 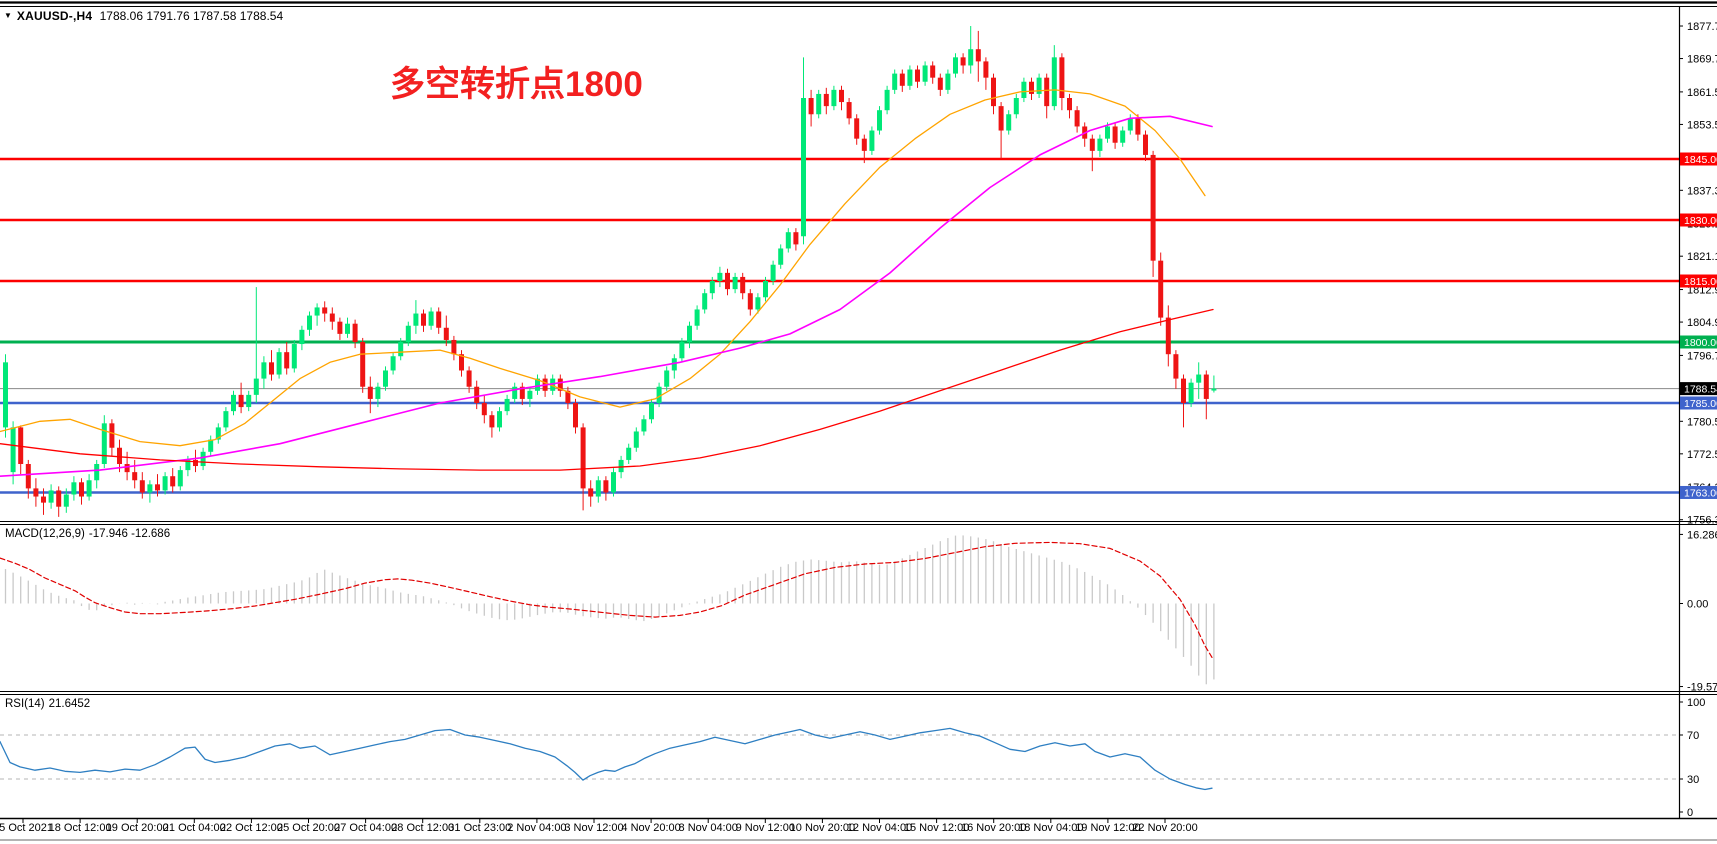 What do you see at coordinates (1700, 221) in the screenshot?
I see `price-badge-label: 1830.00` at bounding box center [1700, 221].